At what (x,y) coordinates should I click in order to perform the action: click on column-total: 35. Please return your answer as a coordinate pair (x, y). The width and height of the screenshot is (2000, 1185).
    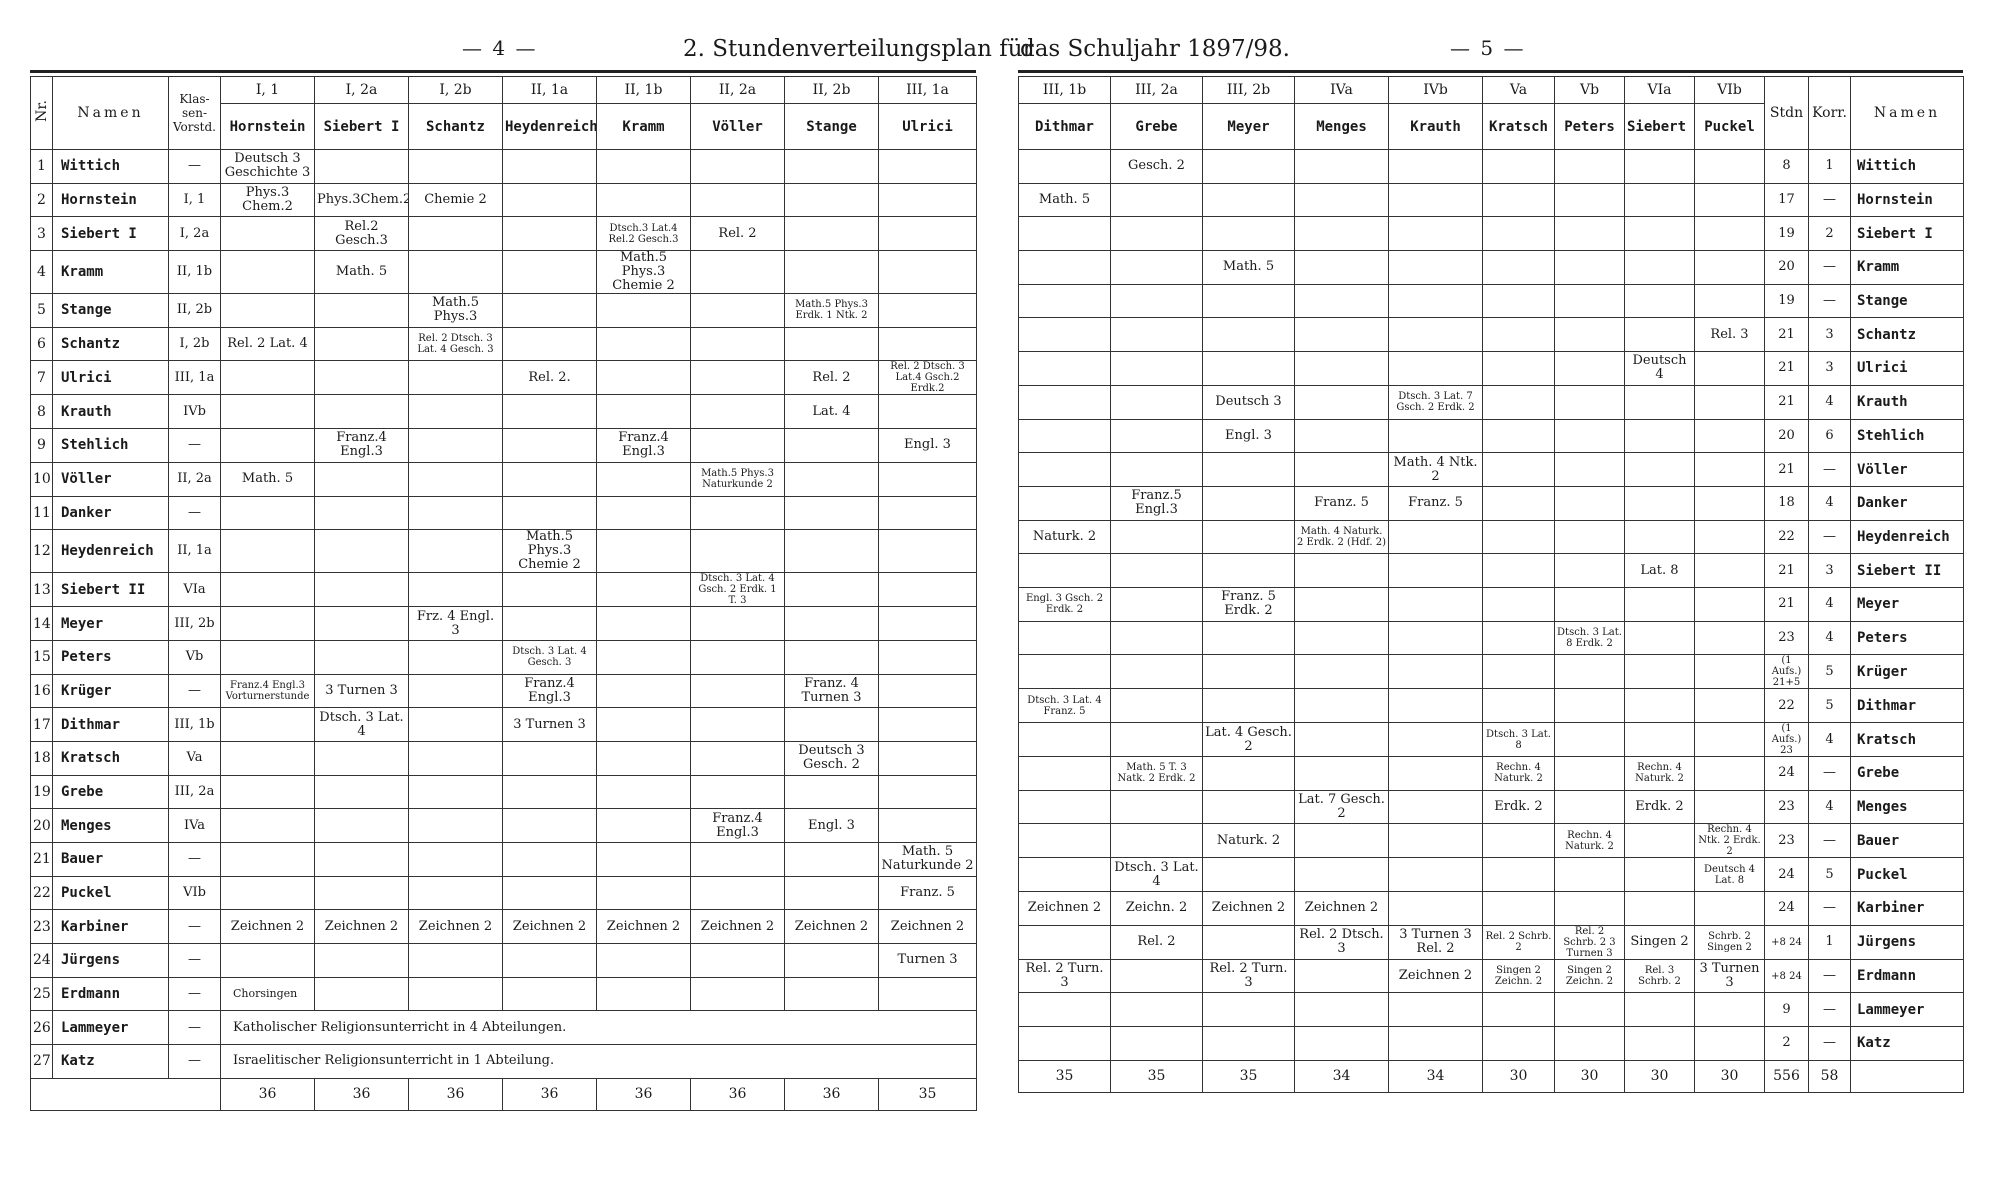
    Looking at the image, I should click on (927, 1094).